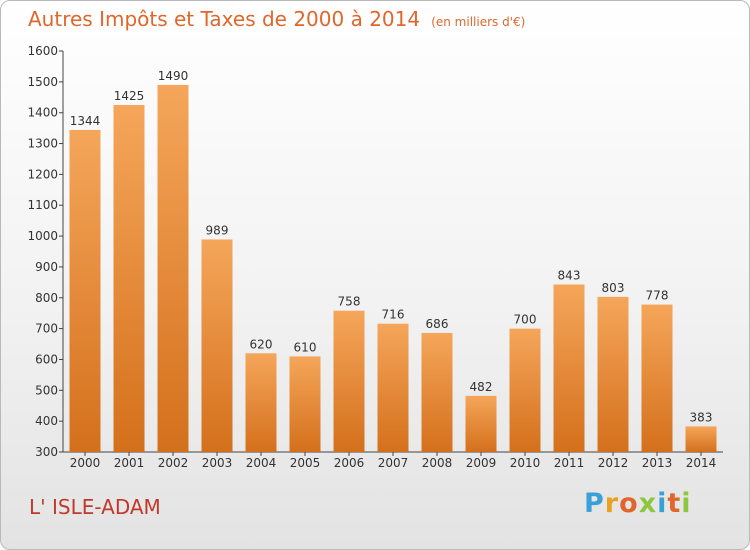 This screenshot has height=550, width=750. Describe the element at coordinates (42, 205) in the screenshot. I see `y-tick-label: 1100` at that location.